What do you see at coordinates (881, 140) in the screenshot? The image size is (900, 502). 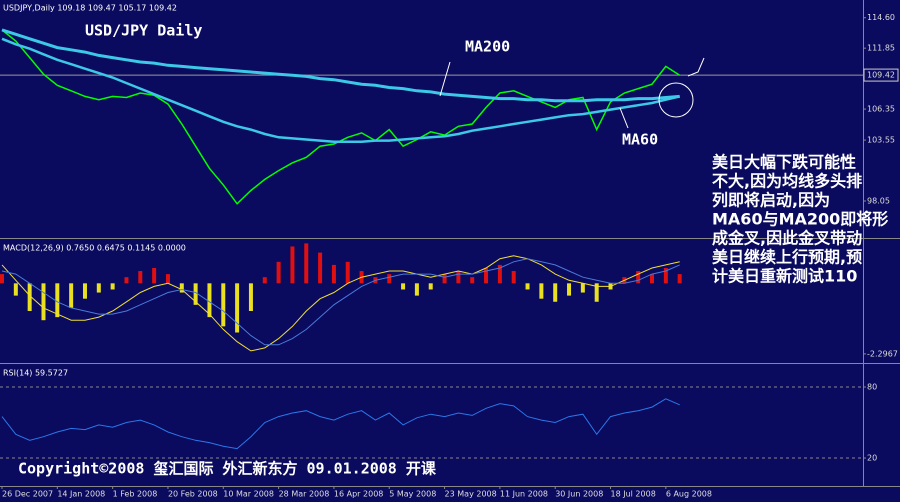 I see `y-tick-label: 103.55` at bounding box center [881, 140].